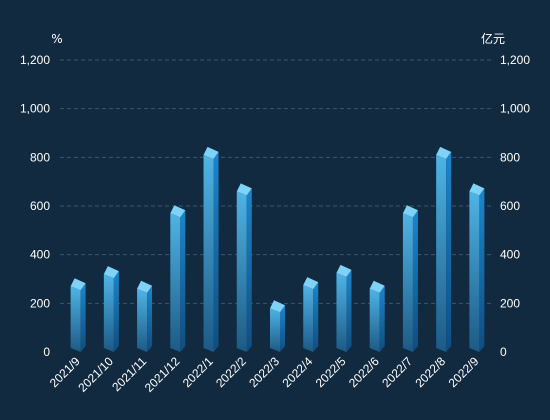  Describe the element at coordinates (40, 303) in the screenshot. I see `left-y-tick-label: 200` at that location.